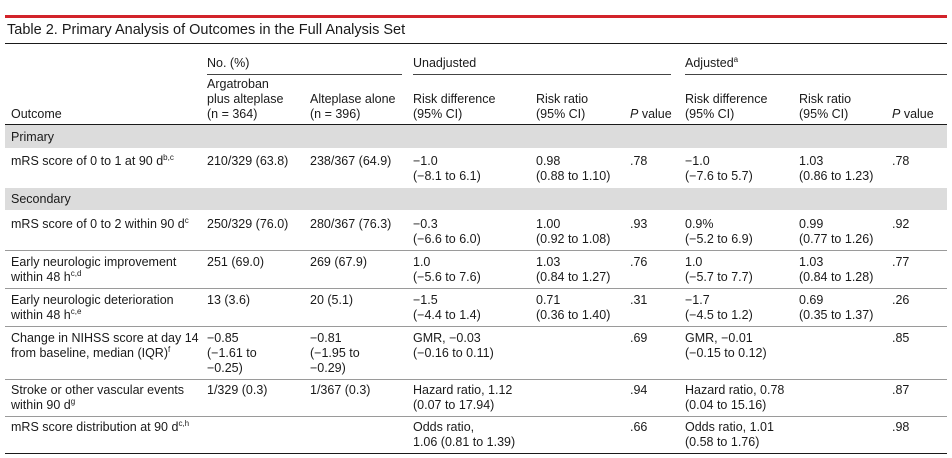  Describe the element at coordinates (729, 434) in the screenshot. I see `adjusted-risk-difference-cell: Odds ratio, 1.01 (0.58 to 1.76)` at that location.